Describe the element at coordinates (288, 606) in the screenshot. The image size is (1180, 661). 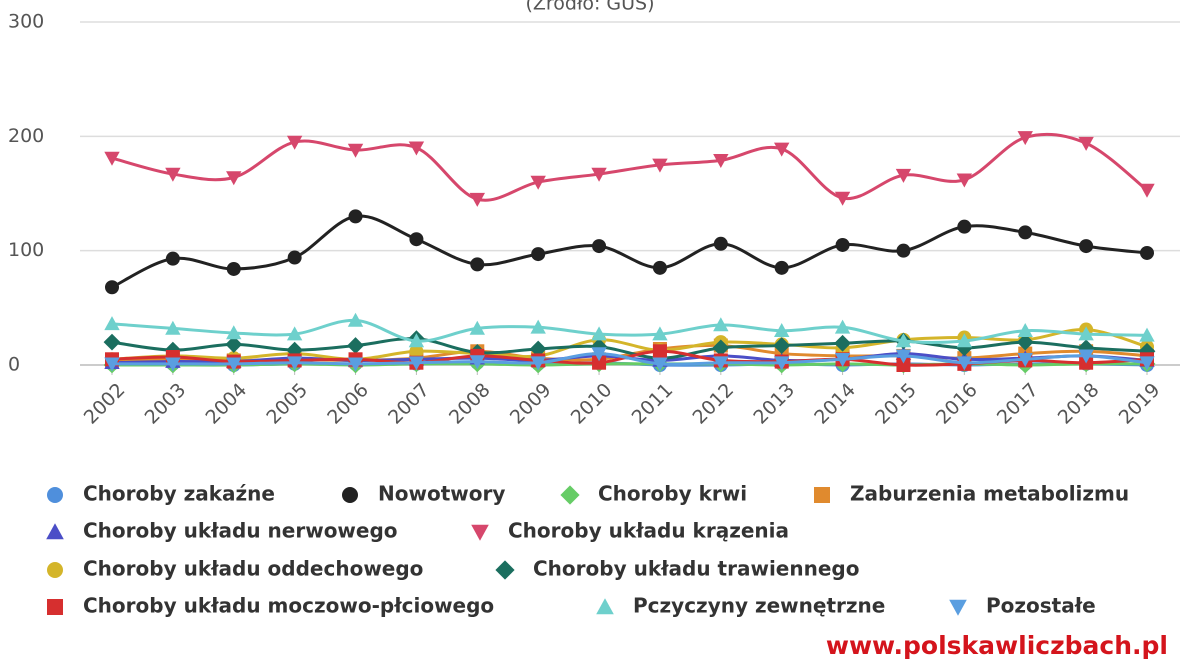
I see `legend-label: Choroby układu moczowo-płciowego` at that location.